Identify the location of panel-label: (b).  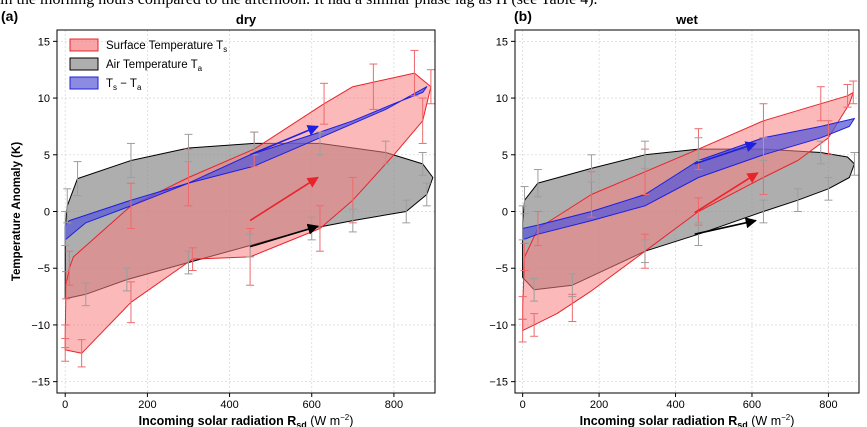
(523, 16).